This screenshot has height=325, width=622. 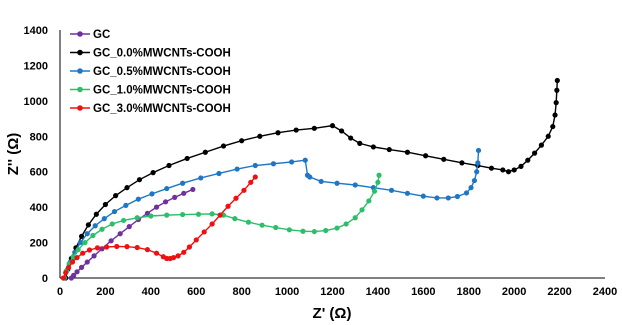 What do you see at coordinates (60, 292) in the screenshot?
I see `x-tick-label: 0` at bounding box center [60, 292].